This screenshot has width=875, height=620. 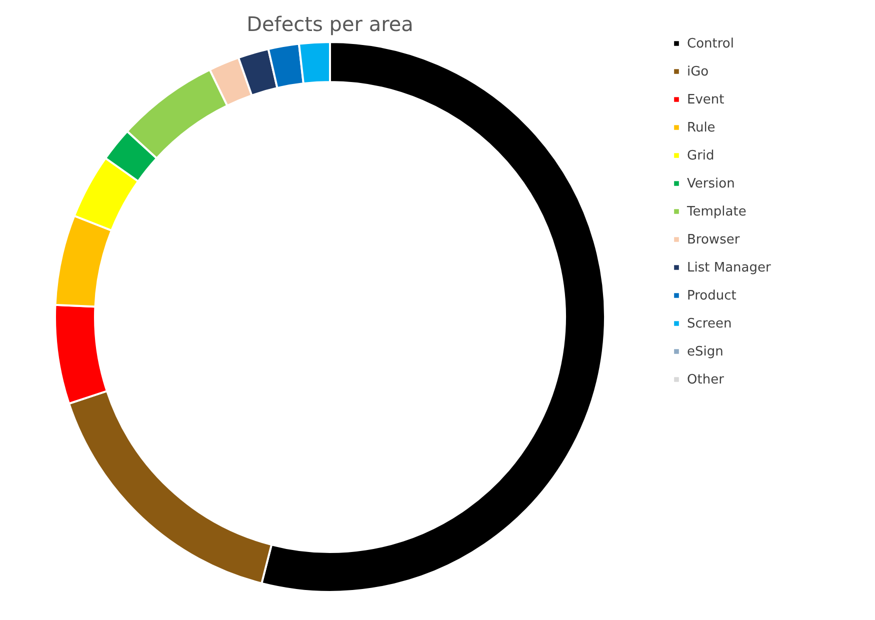 What do you see at coordinates (706, 380) in the screenshot?
I see `legend-label: Other` at bounding box center [706, 380].